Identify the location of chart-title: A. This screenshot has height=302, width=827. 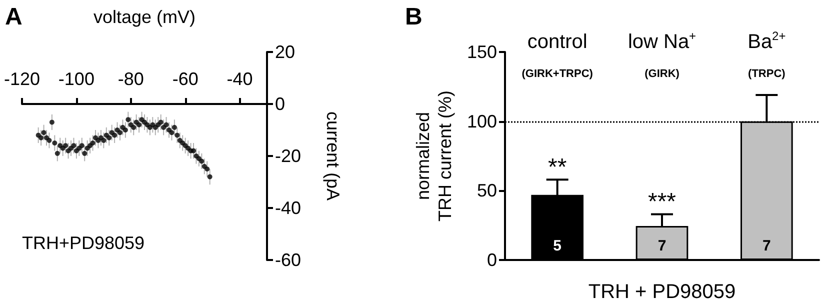
(13, 17).